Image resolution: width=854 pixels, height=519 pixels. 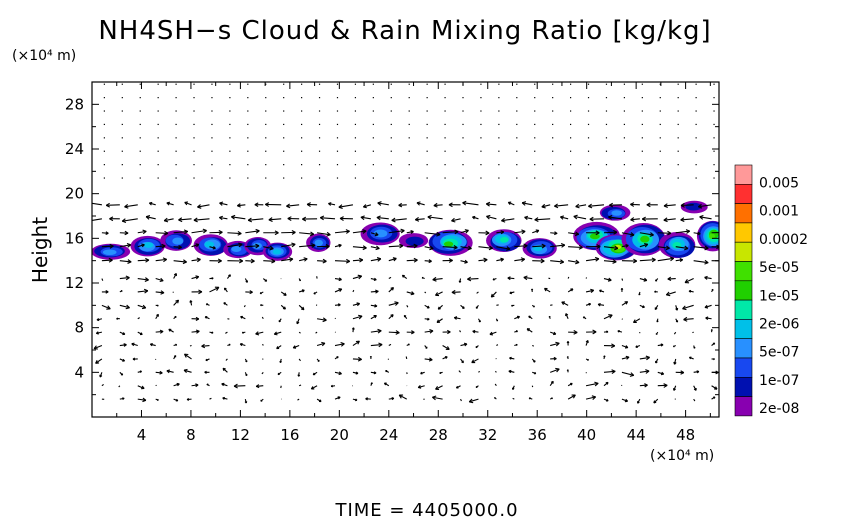 What do you see at coordinates (779, 324) in the screenshot?
I see `colorbar-label: 2e-06` at bounding box center [779, 324].